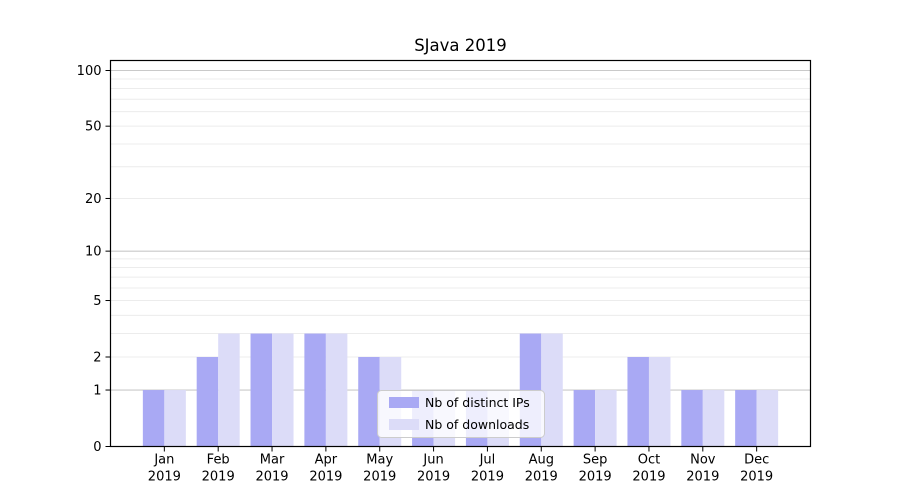 The width and height of the screenshot is (900, 500). What do you see at coordinates (432, 460) in the screenshot?
I see `x-tick-label-month: Jun` at bounding box center [432, 460].